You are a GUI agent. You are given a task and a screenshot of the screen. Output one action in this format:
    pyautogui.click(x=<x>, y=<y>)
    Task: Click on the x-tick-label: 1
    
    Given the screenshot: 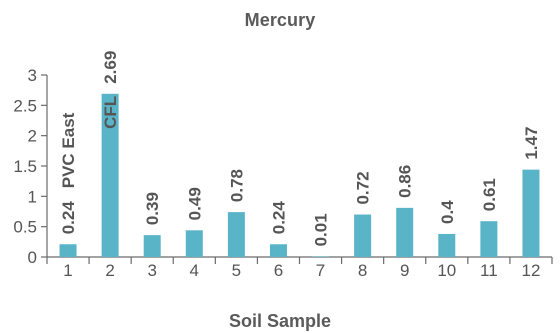 What is the action you would take?
    pyautogui.click(x=67, y=270)
    